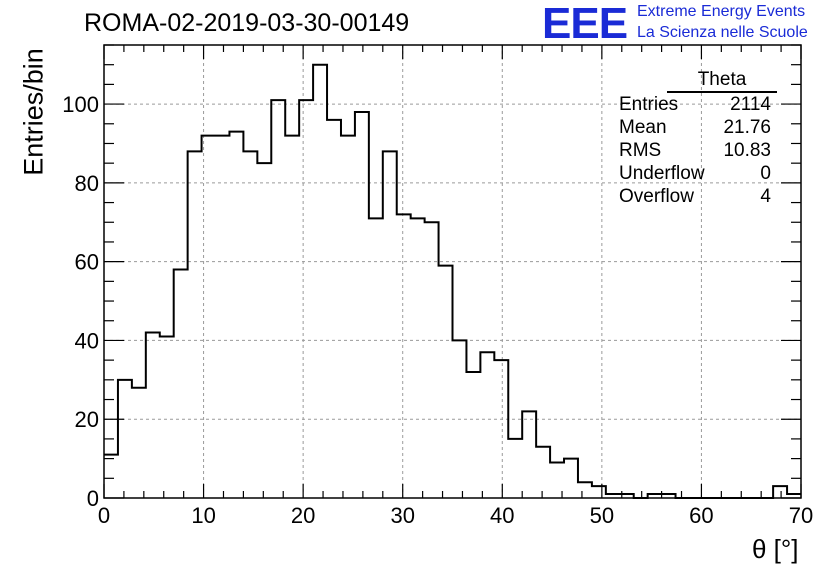  I want to click on x-tick-label: 50, so click(602, 515).